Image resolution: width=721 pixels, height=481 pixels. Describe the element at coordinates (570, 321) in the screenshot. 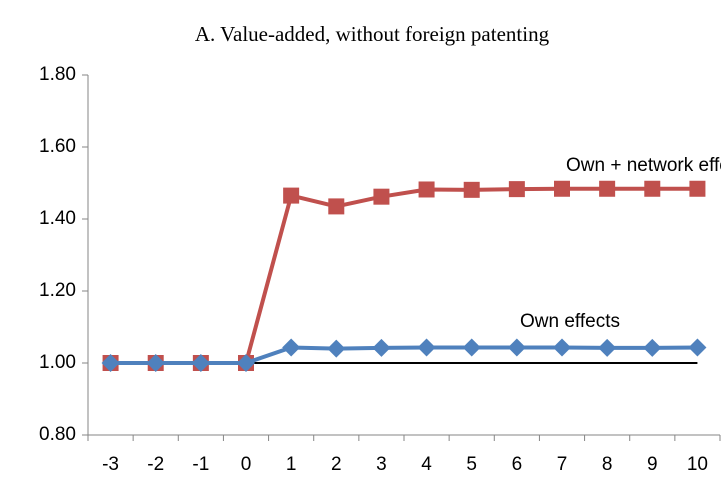

I see `series-label: Own effects` at that location.